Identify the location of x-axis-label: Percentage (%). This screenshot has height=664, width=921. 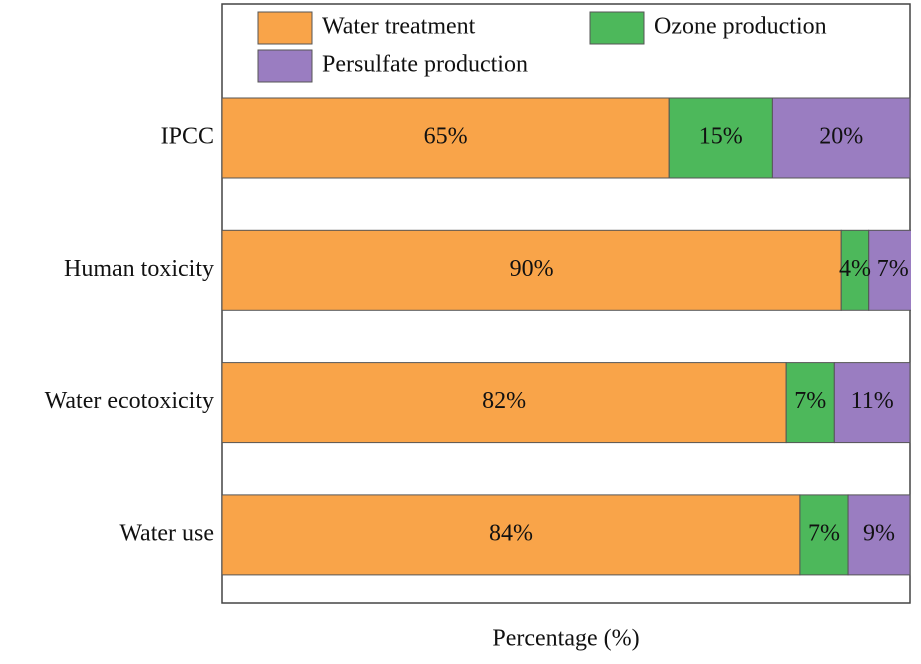
(565, 639).